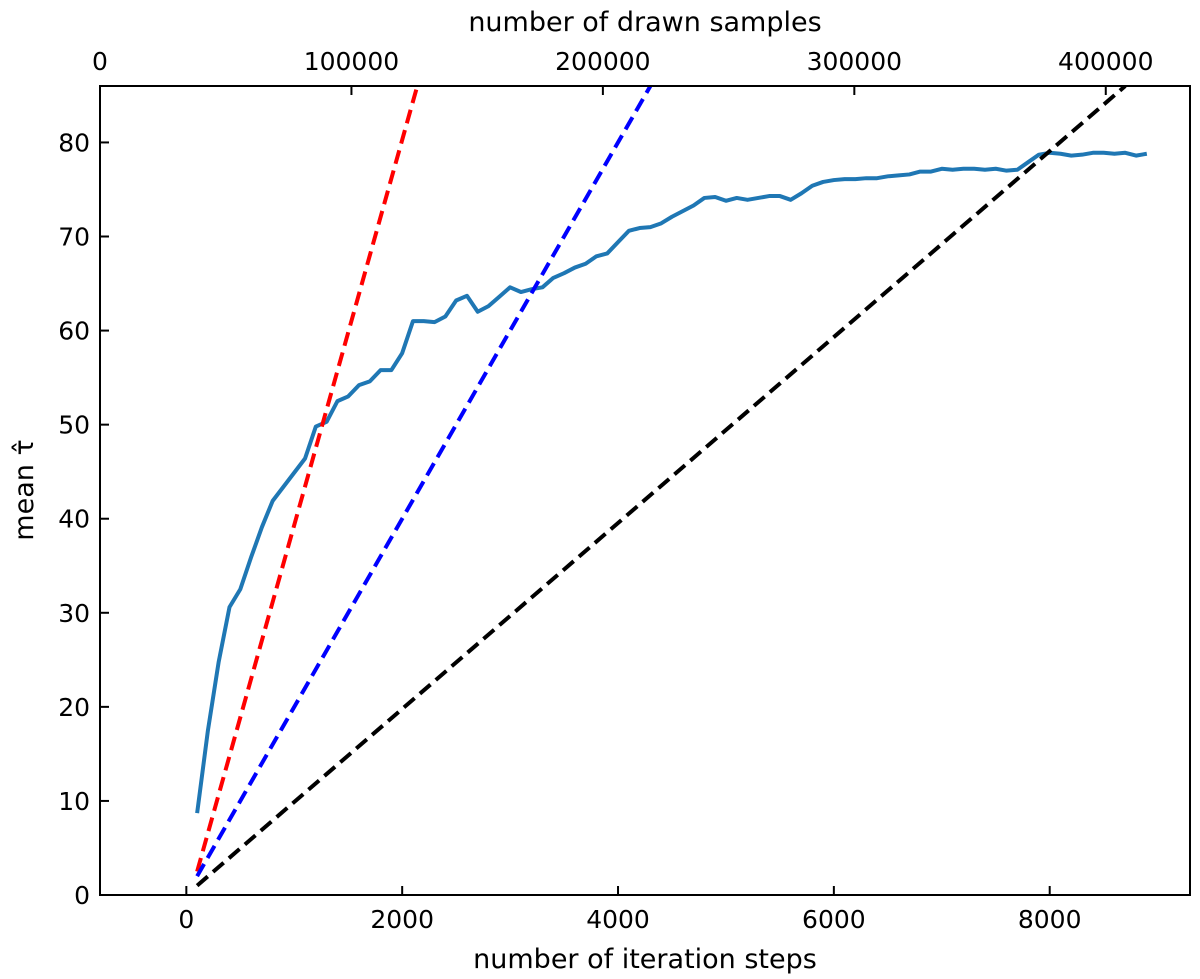 This screenshot has height=979, width=1200. Describe the element at coordinates (74, 707) in the screenshot. I see `y-tick-label: 20` at that location.